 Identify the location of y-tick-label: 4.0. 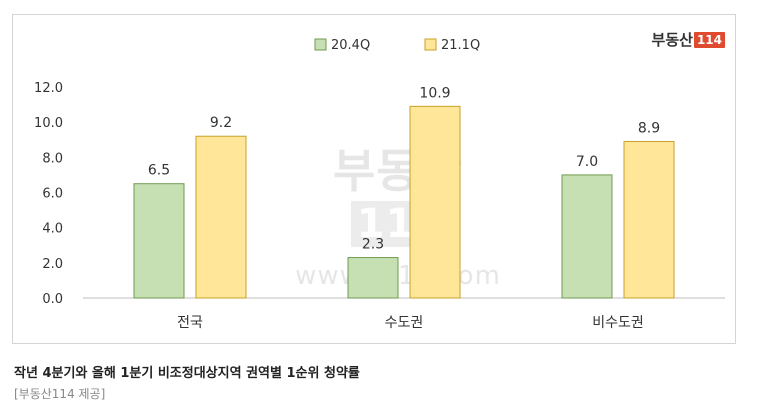
(52, 229).